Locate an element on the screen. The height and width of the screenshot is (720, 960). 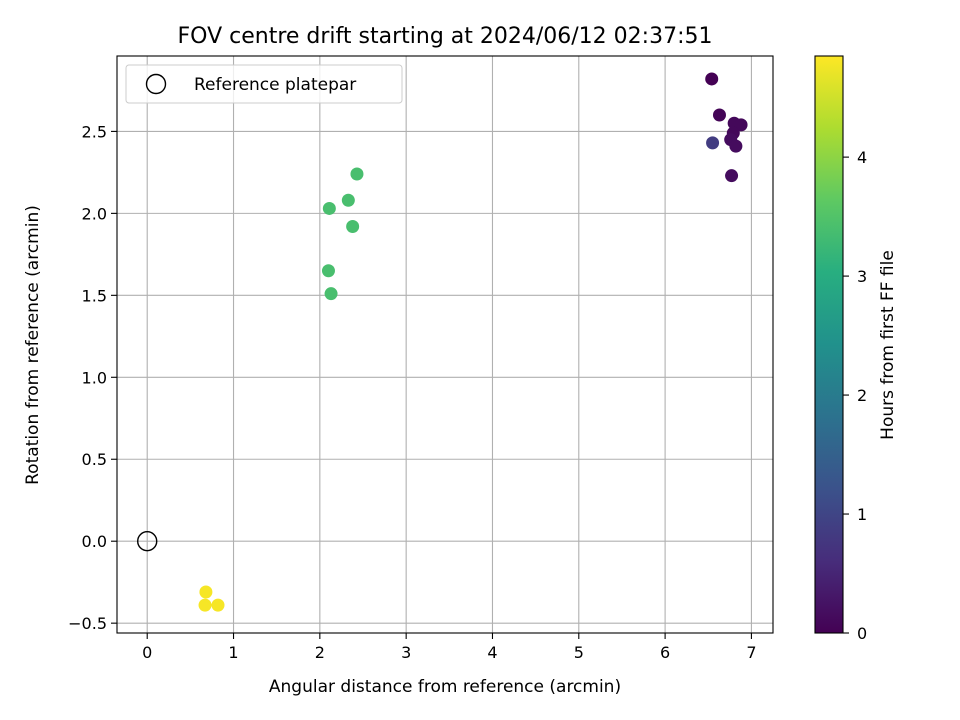
x-axis-label: Angular distance from reference (arcmin) is located at coordinates (445, 687).